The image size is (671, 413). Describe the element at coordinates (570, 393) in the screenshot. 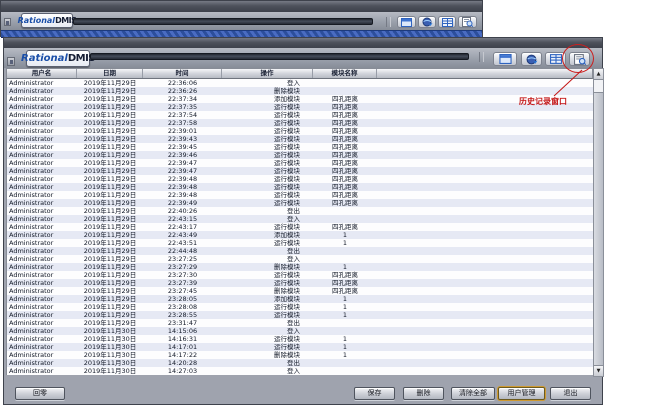

I see `exit-button: 退出` at that location.